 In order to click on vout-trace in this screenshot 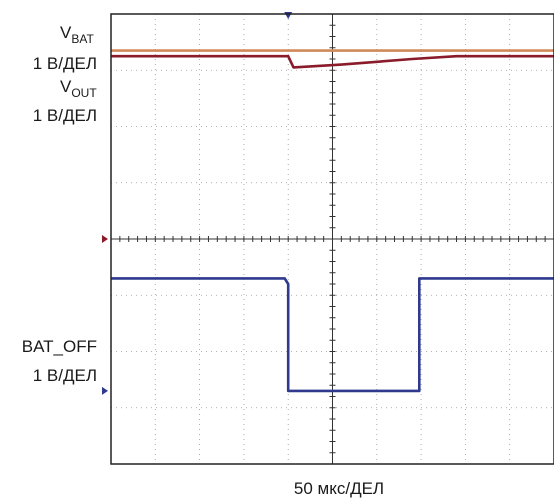, I will do `click(332, 61)`.